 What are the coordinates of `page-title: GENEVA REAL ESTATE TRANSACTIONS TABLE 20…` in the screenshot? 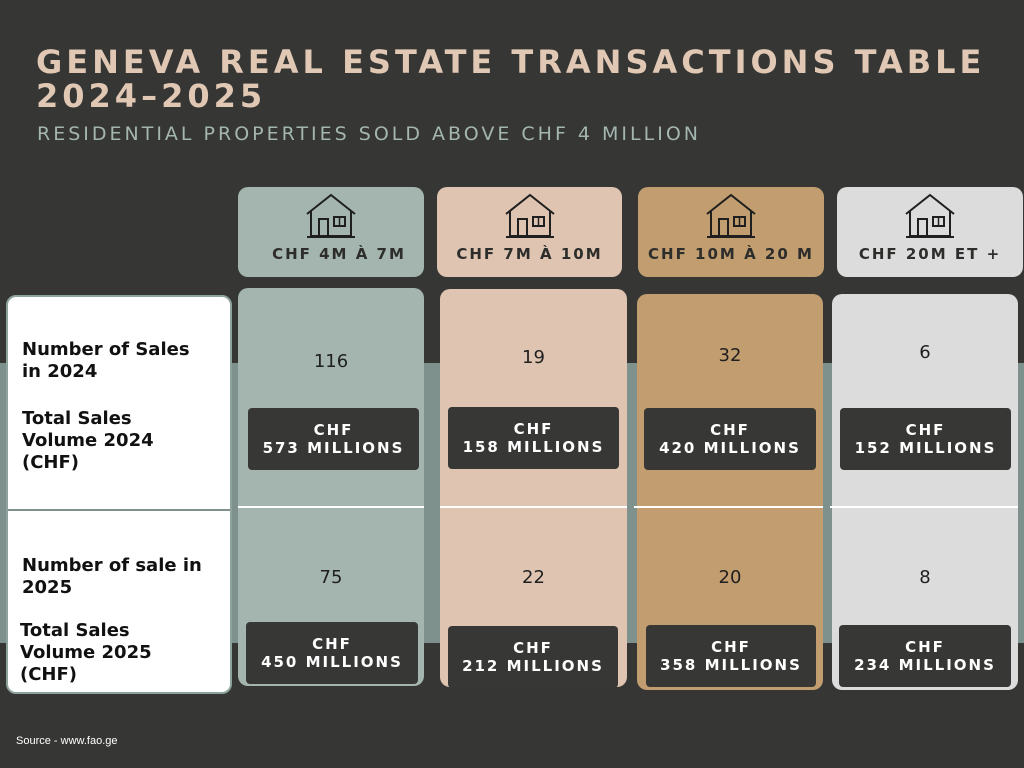 It's located at (511, 79).